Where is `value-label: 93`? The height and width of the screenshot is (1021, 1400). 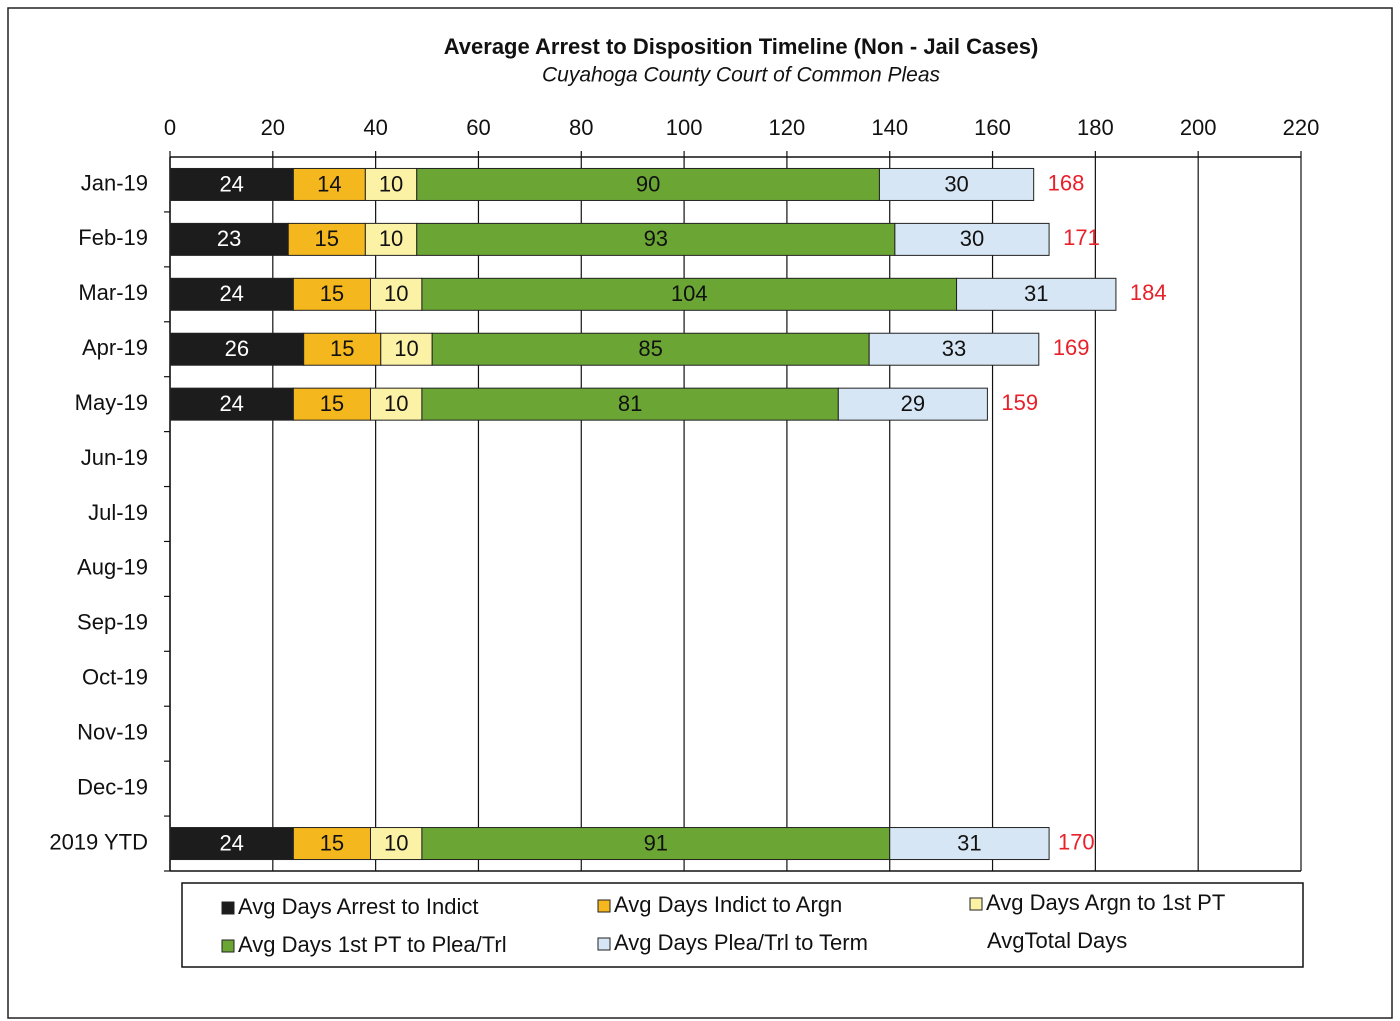 value-label: 93 is located at coordinates (656, 238).